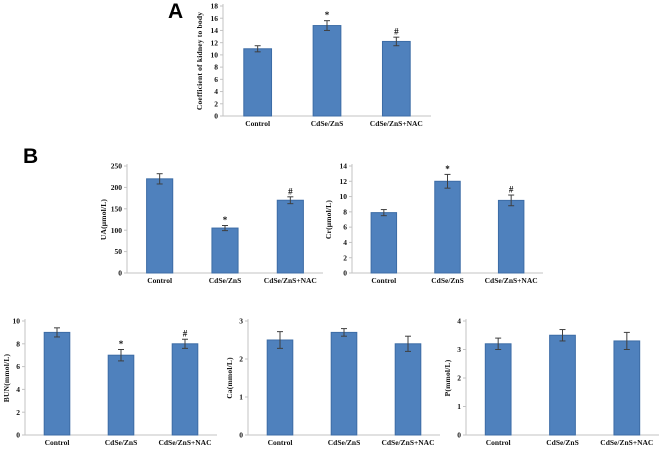 The image size is (667, 454). Describe the element at coordinates (447, 377) in the screenshot. I see `y-axis-title: P(mmol/L)` at that location.